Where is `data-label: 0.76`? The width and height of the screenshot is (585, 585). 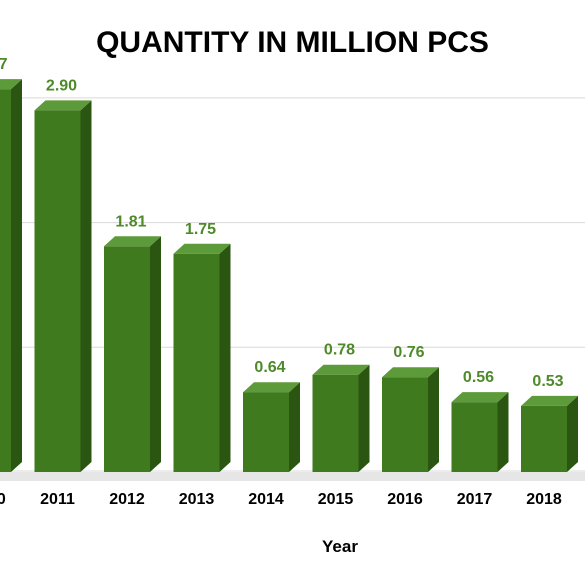
data-label: 0.76 is located at coordinates (408, 352).